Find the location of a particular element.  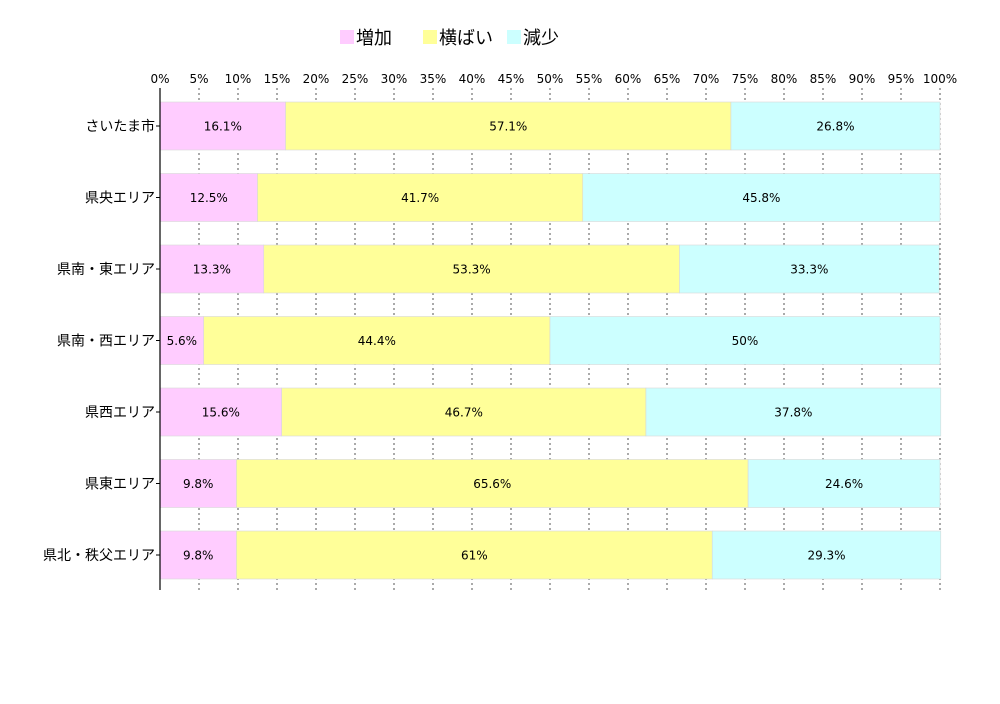

data-label: 46.7% is located at coordinates (464, 413).